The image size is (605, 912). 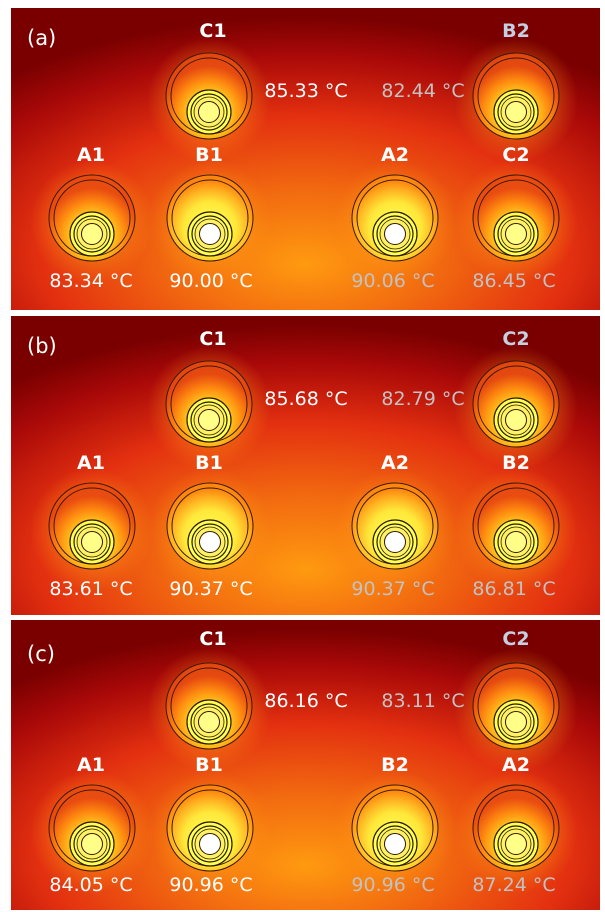 What do you see at coordinates (423, 701) in the screenshot?
I see `temp-top-right: 83.11 °C` at bounding box center [423, 701].